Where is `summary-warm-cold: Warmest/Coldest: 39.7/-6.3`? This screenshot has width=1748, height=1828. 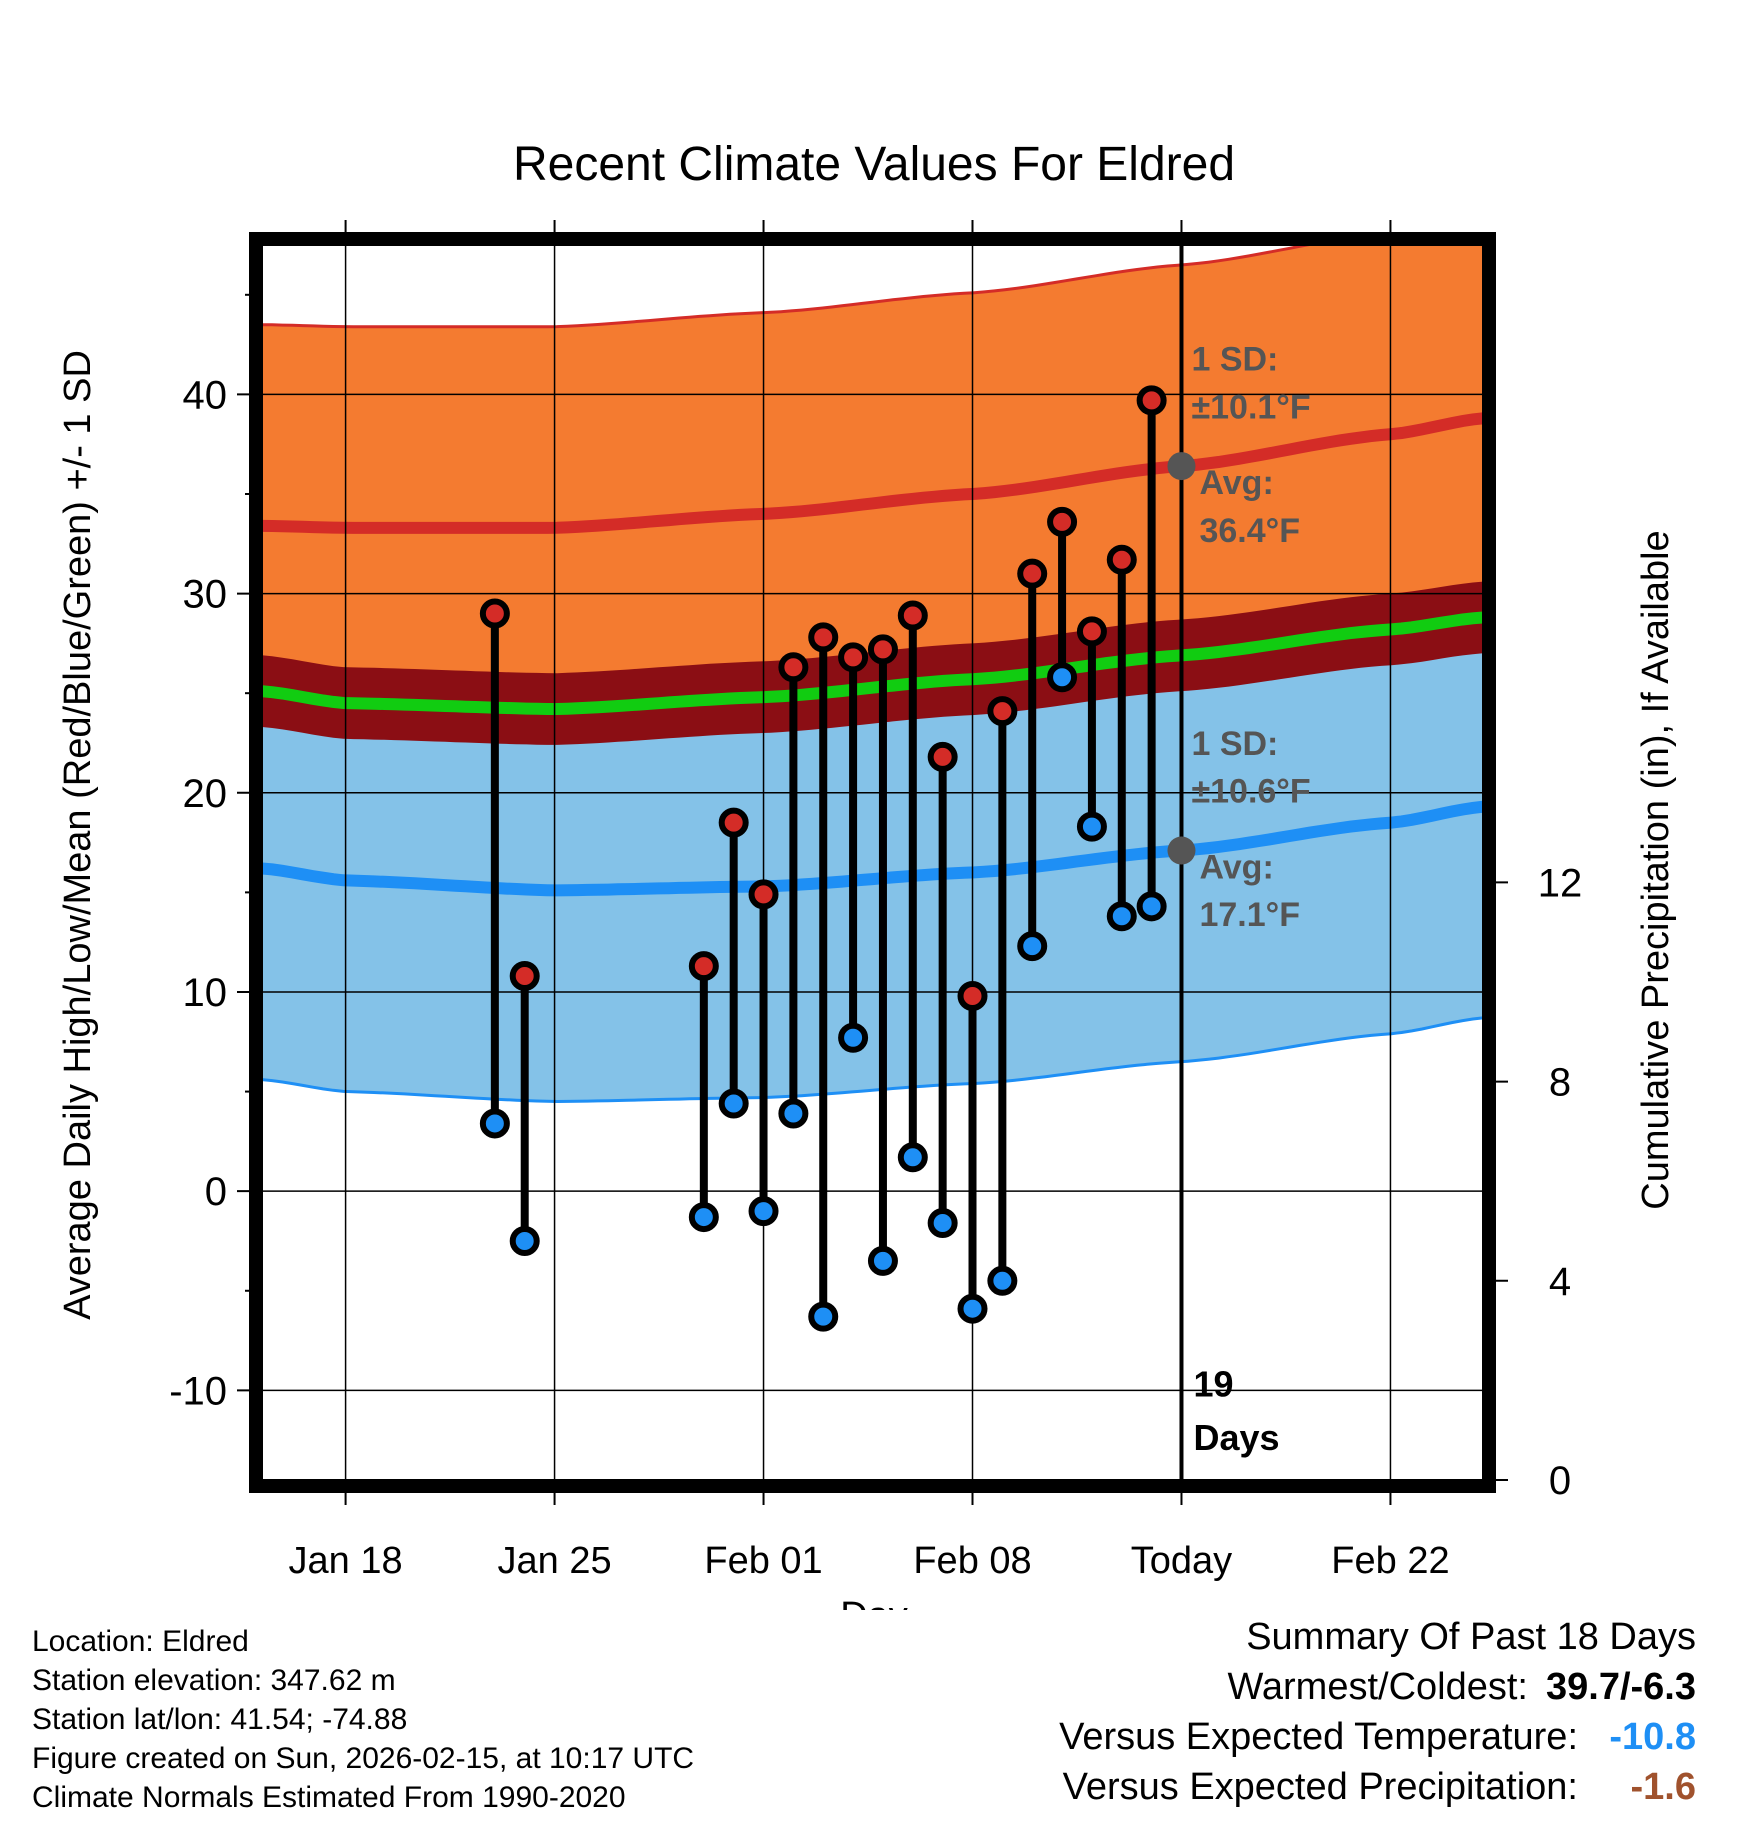
summary-warm-cold: Warmest/Coldest: 39.7/-6.3 is located at coordinates (1377, 1687).